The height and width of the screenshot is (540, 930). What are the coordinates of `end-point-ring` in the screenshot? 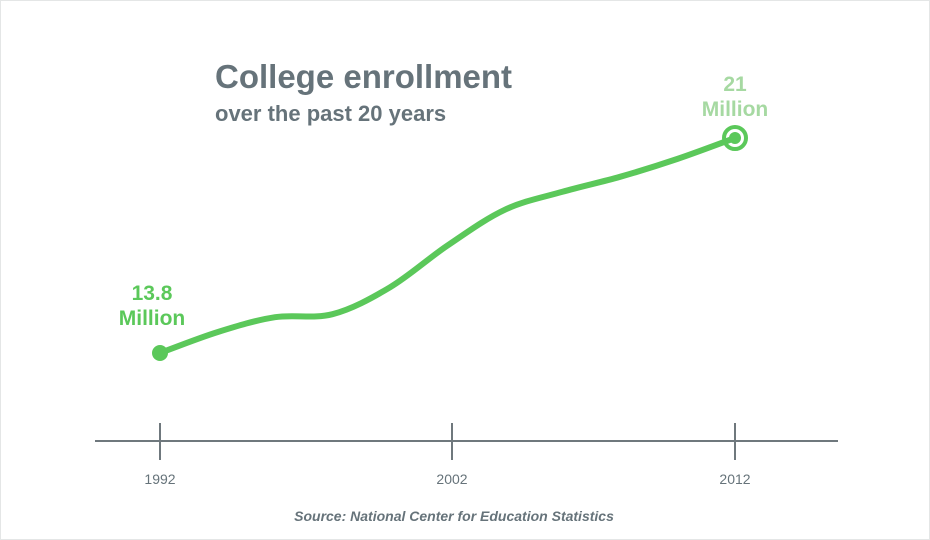 It's located at (735, 138).